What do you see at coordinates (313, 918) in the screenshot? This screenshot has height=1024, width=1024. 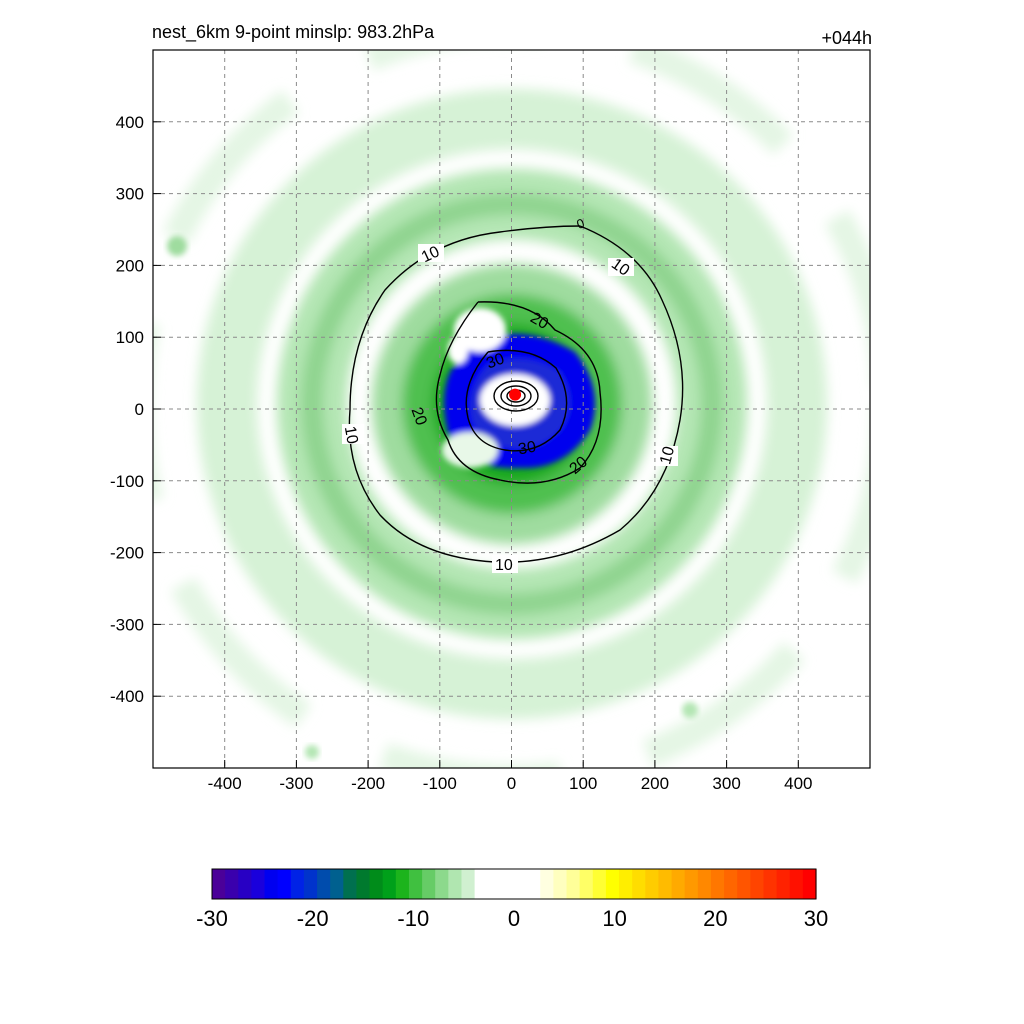 I see `colorbar-tick-label: -20` at bounding box center [313, 918].